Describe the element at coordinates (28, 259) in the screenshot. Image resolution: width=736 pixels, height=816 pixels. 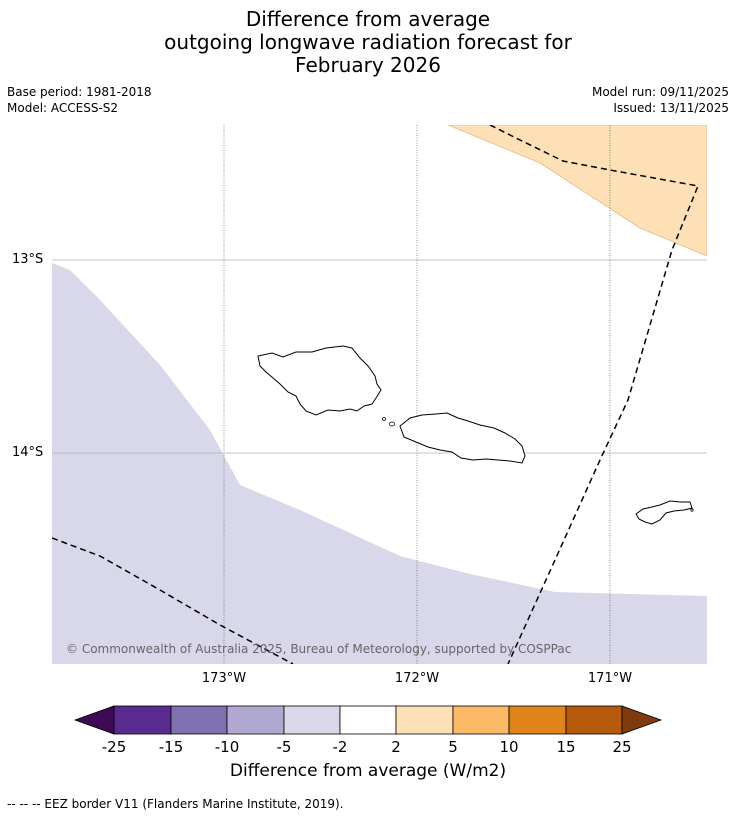
I see `lat-label-13s: 13°S` at that location.